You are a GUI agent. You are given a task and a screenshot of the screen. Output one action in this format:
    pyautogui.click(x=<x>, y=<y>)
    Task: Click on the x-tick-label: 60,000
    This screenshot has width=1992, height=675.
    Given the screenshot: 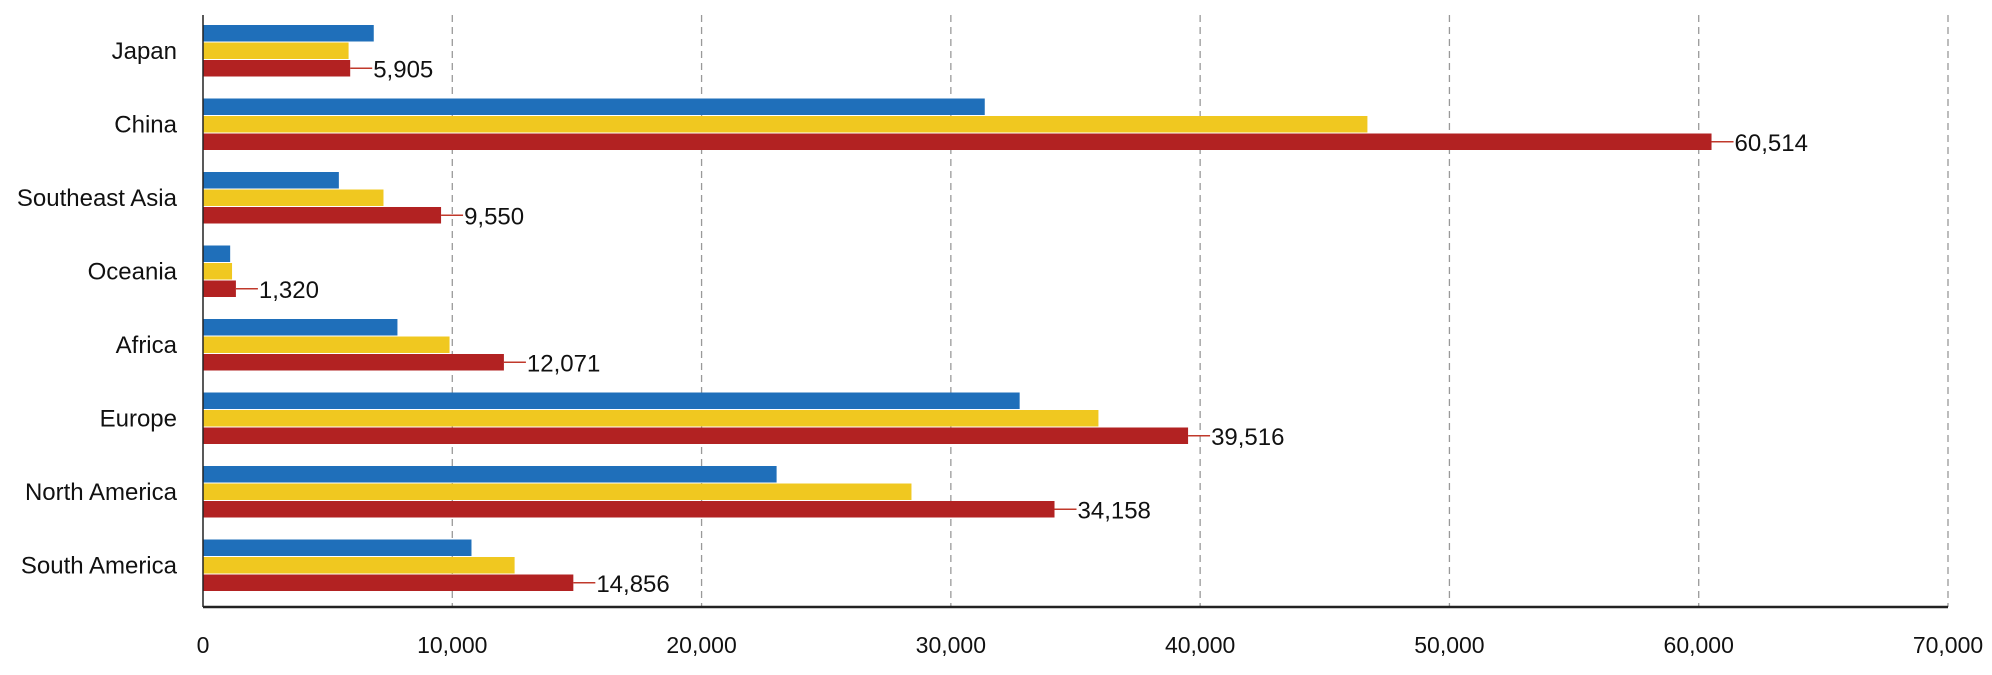 What is the action you would take?
    pyautogui.click(x=1699, y=645)
    